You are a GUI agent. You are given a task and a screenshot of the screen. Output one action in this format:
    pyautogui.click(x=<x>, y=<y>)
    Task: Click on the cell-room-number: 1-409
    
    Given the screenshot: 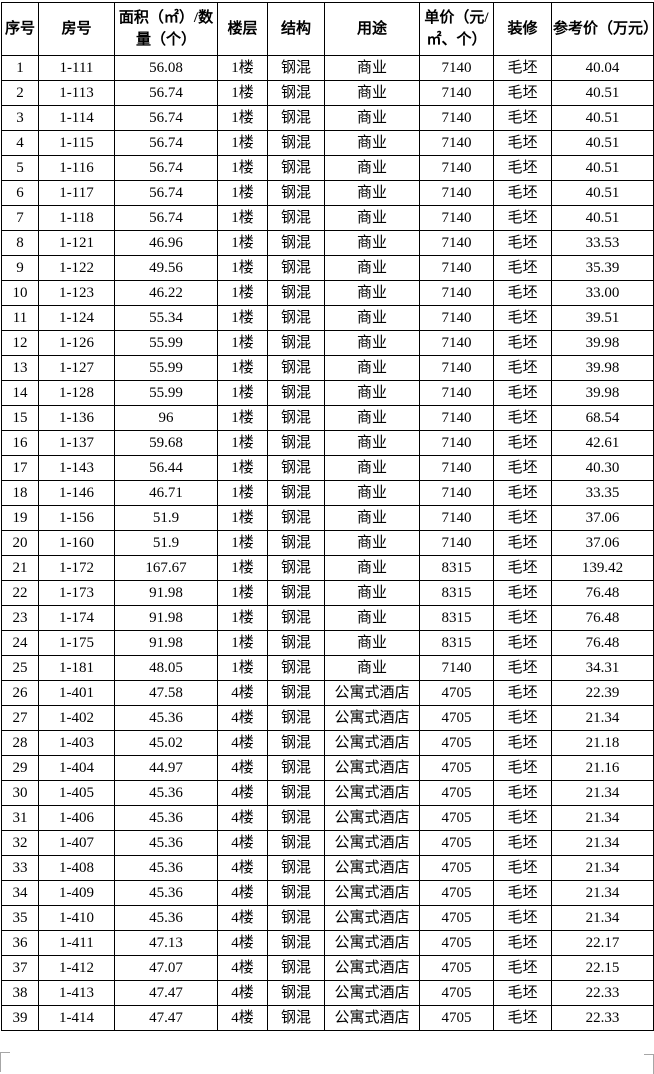 What is the action you would take?
    pyautogui.click(x=76, y=893)
    